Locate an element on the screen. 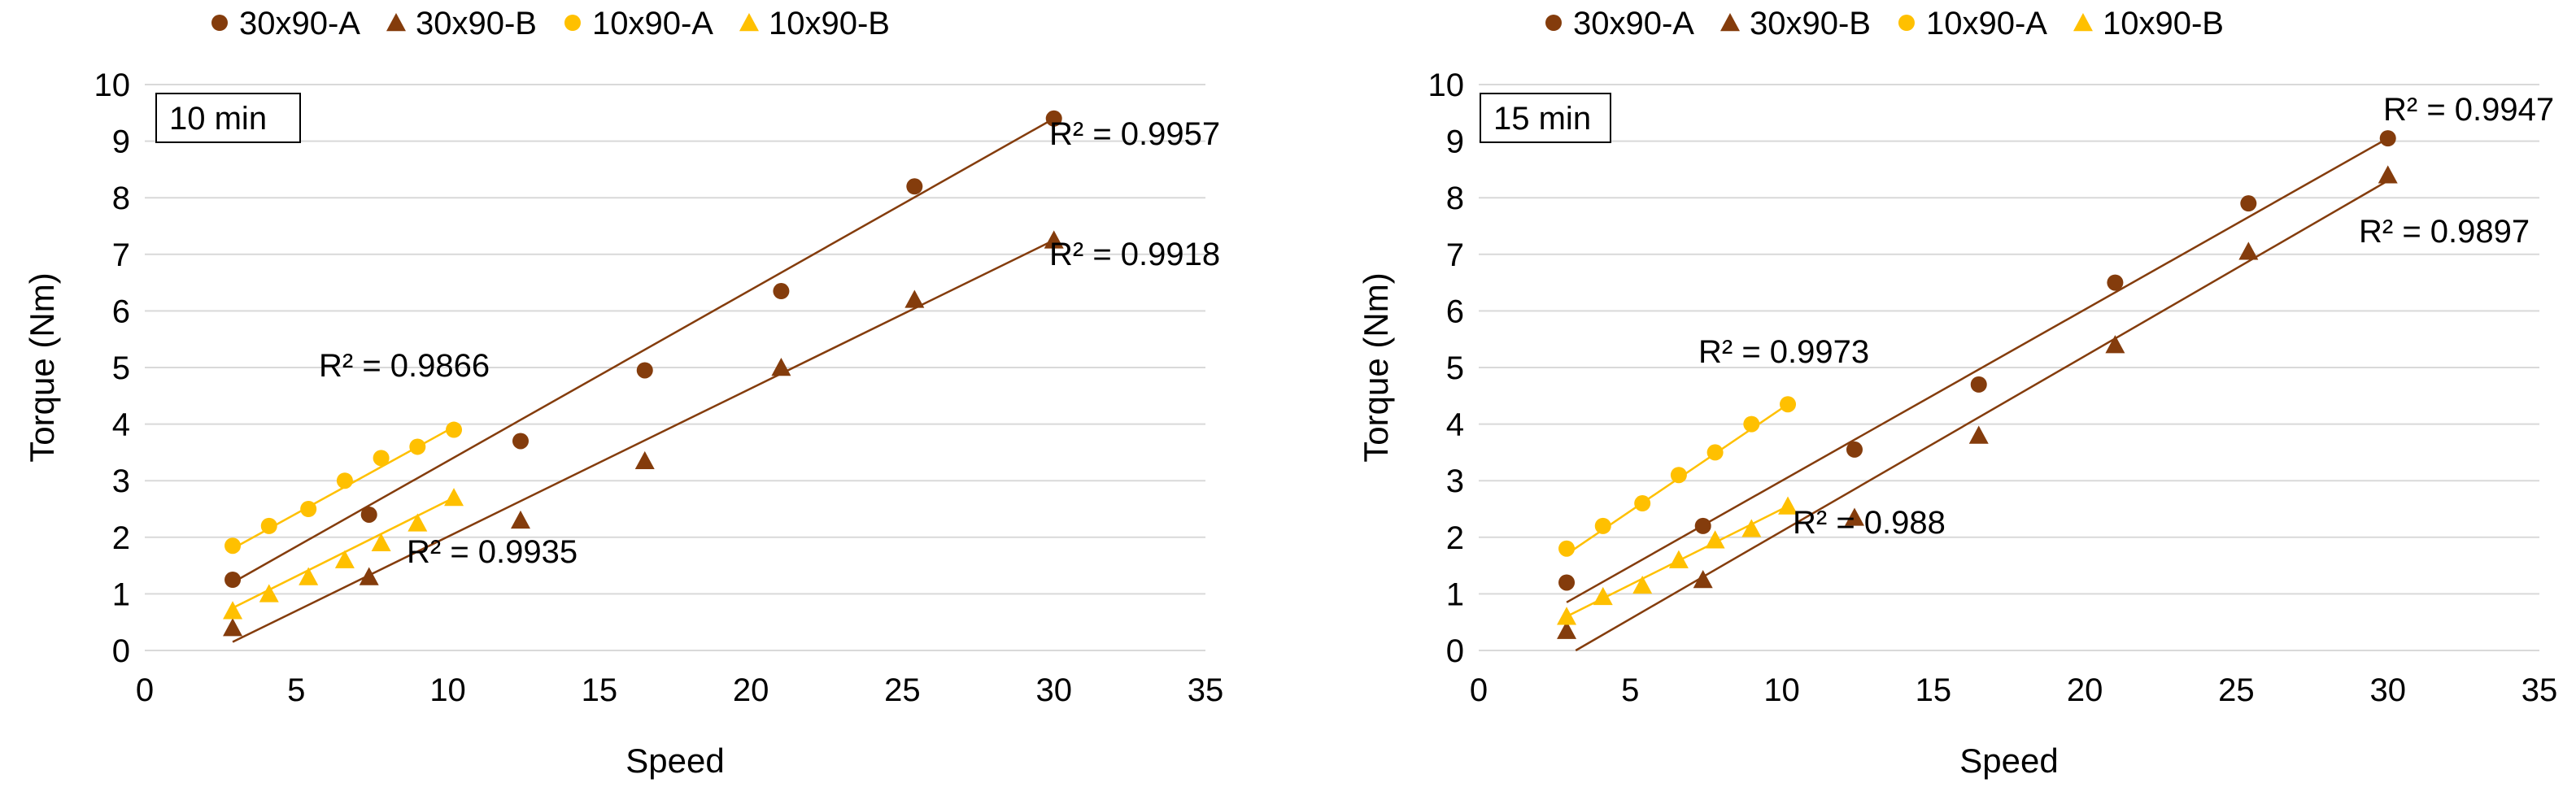 The height and width of the screenshot is (796, 2576). r-squared-label: R² = 0.9957 is located at coordinates (1134, 134).